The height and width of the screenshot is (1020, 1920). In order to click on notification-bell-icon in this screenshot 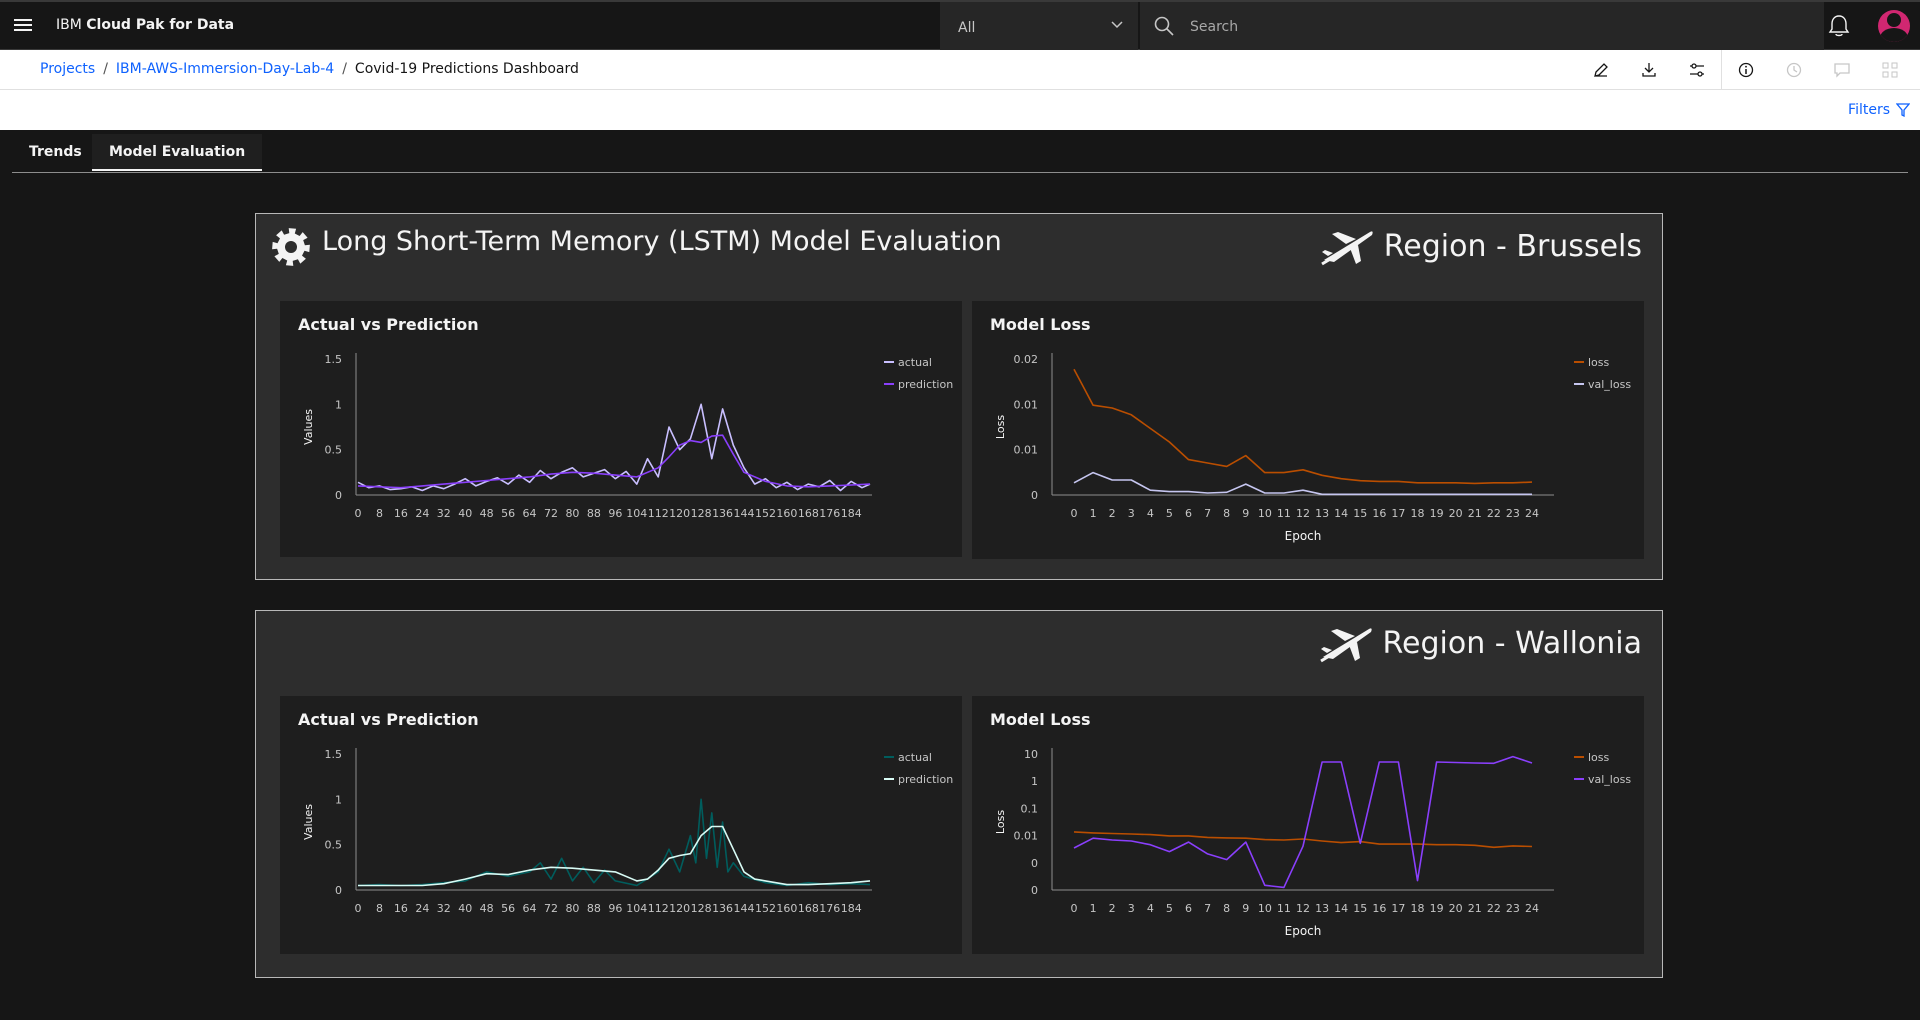, I will do `click(1839, 26)`.